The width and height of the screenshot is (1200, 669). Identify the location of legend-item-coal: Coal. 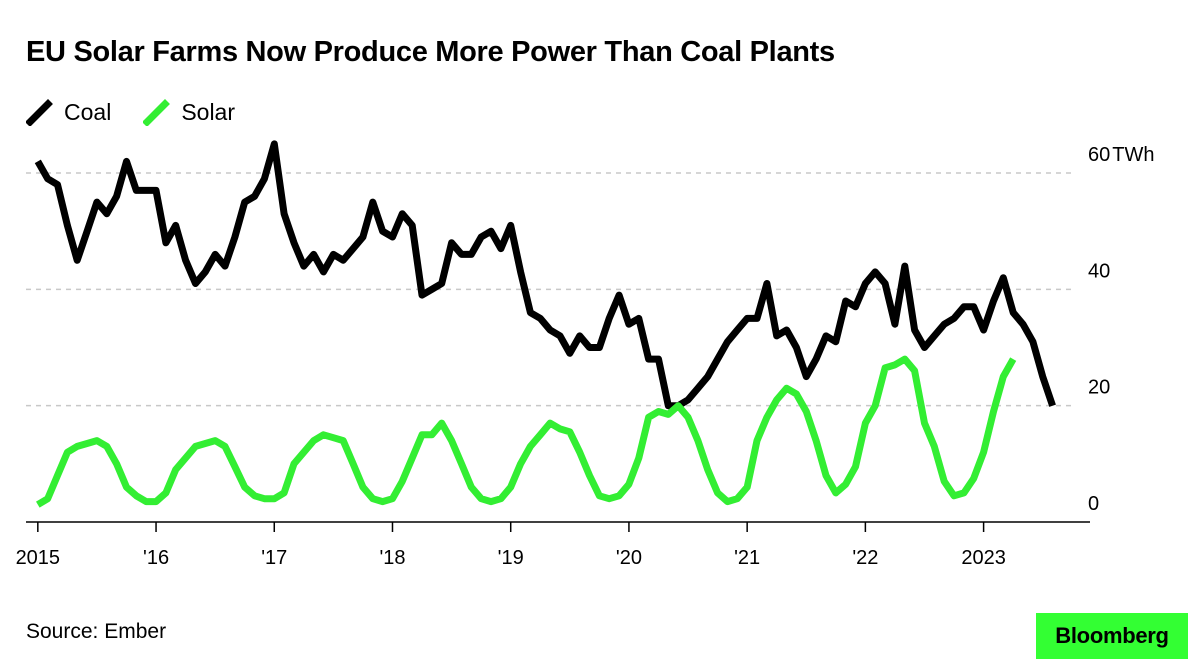
(68, 112).